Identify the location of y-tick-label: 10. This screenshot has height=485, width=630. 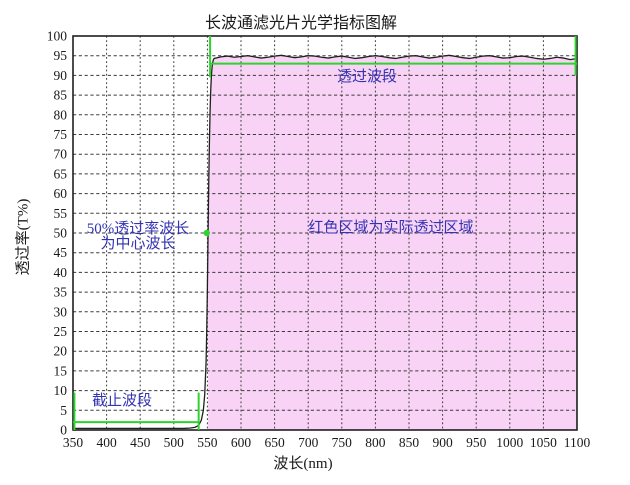
(61, 390).